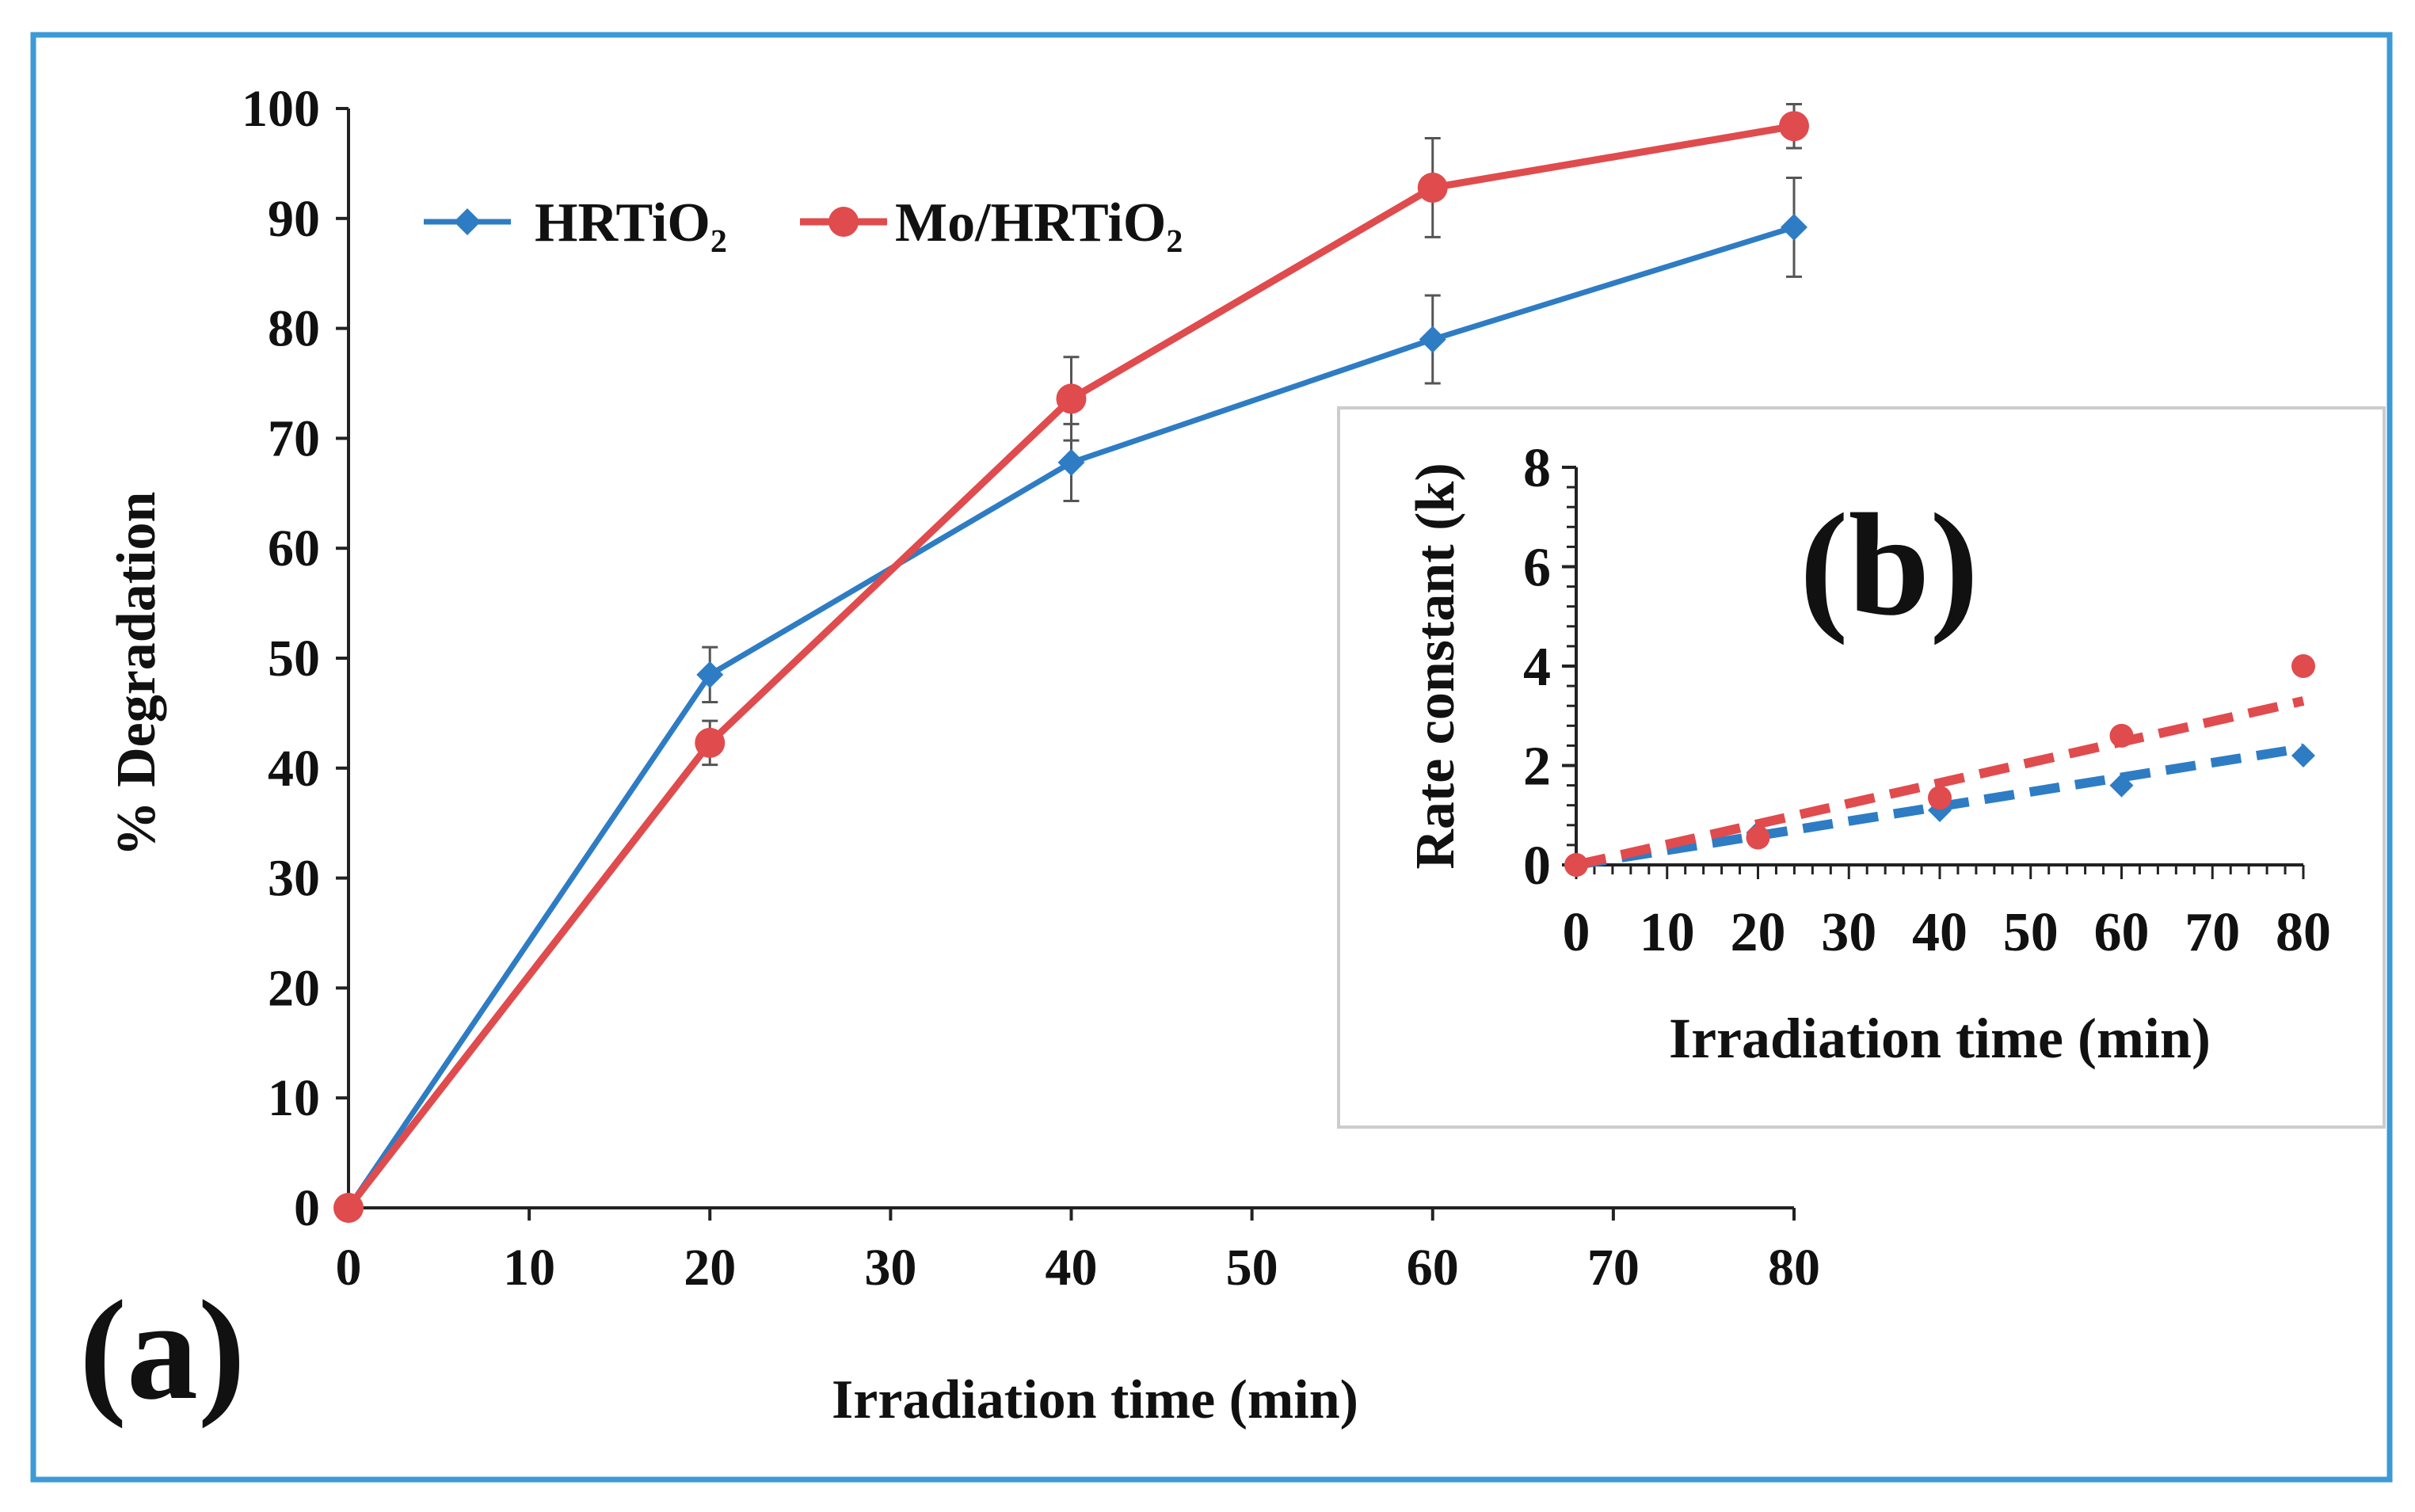  What do you see at coordinates (1940, 783) in the screenshot?
I see `inset-trendline-mo-hrtio2` at bounding box center [1940, 783].